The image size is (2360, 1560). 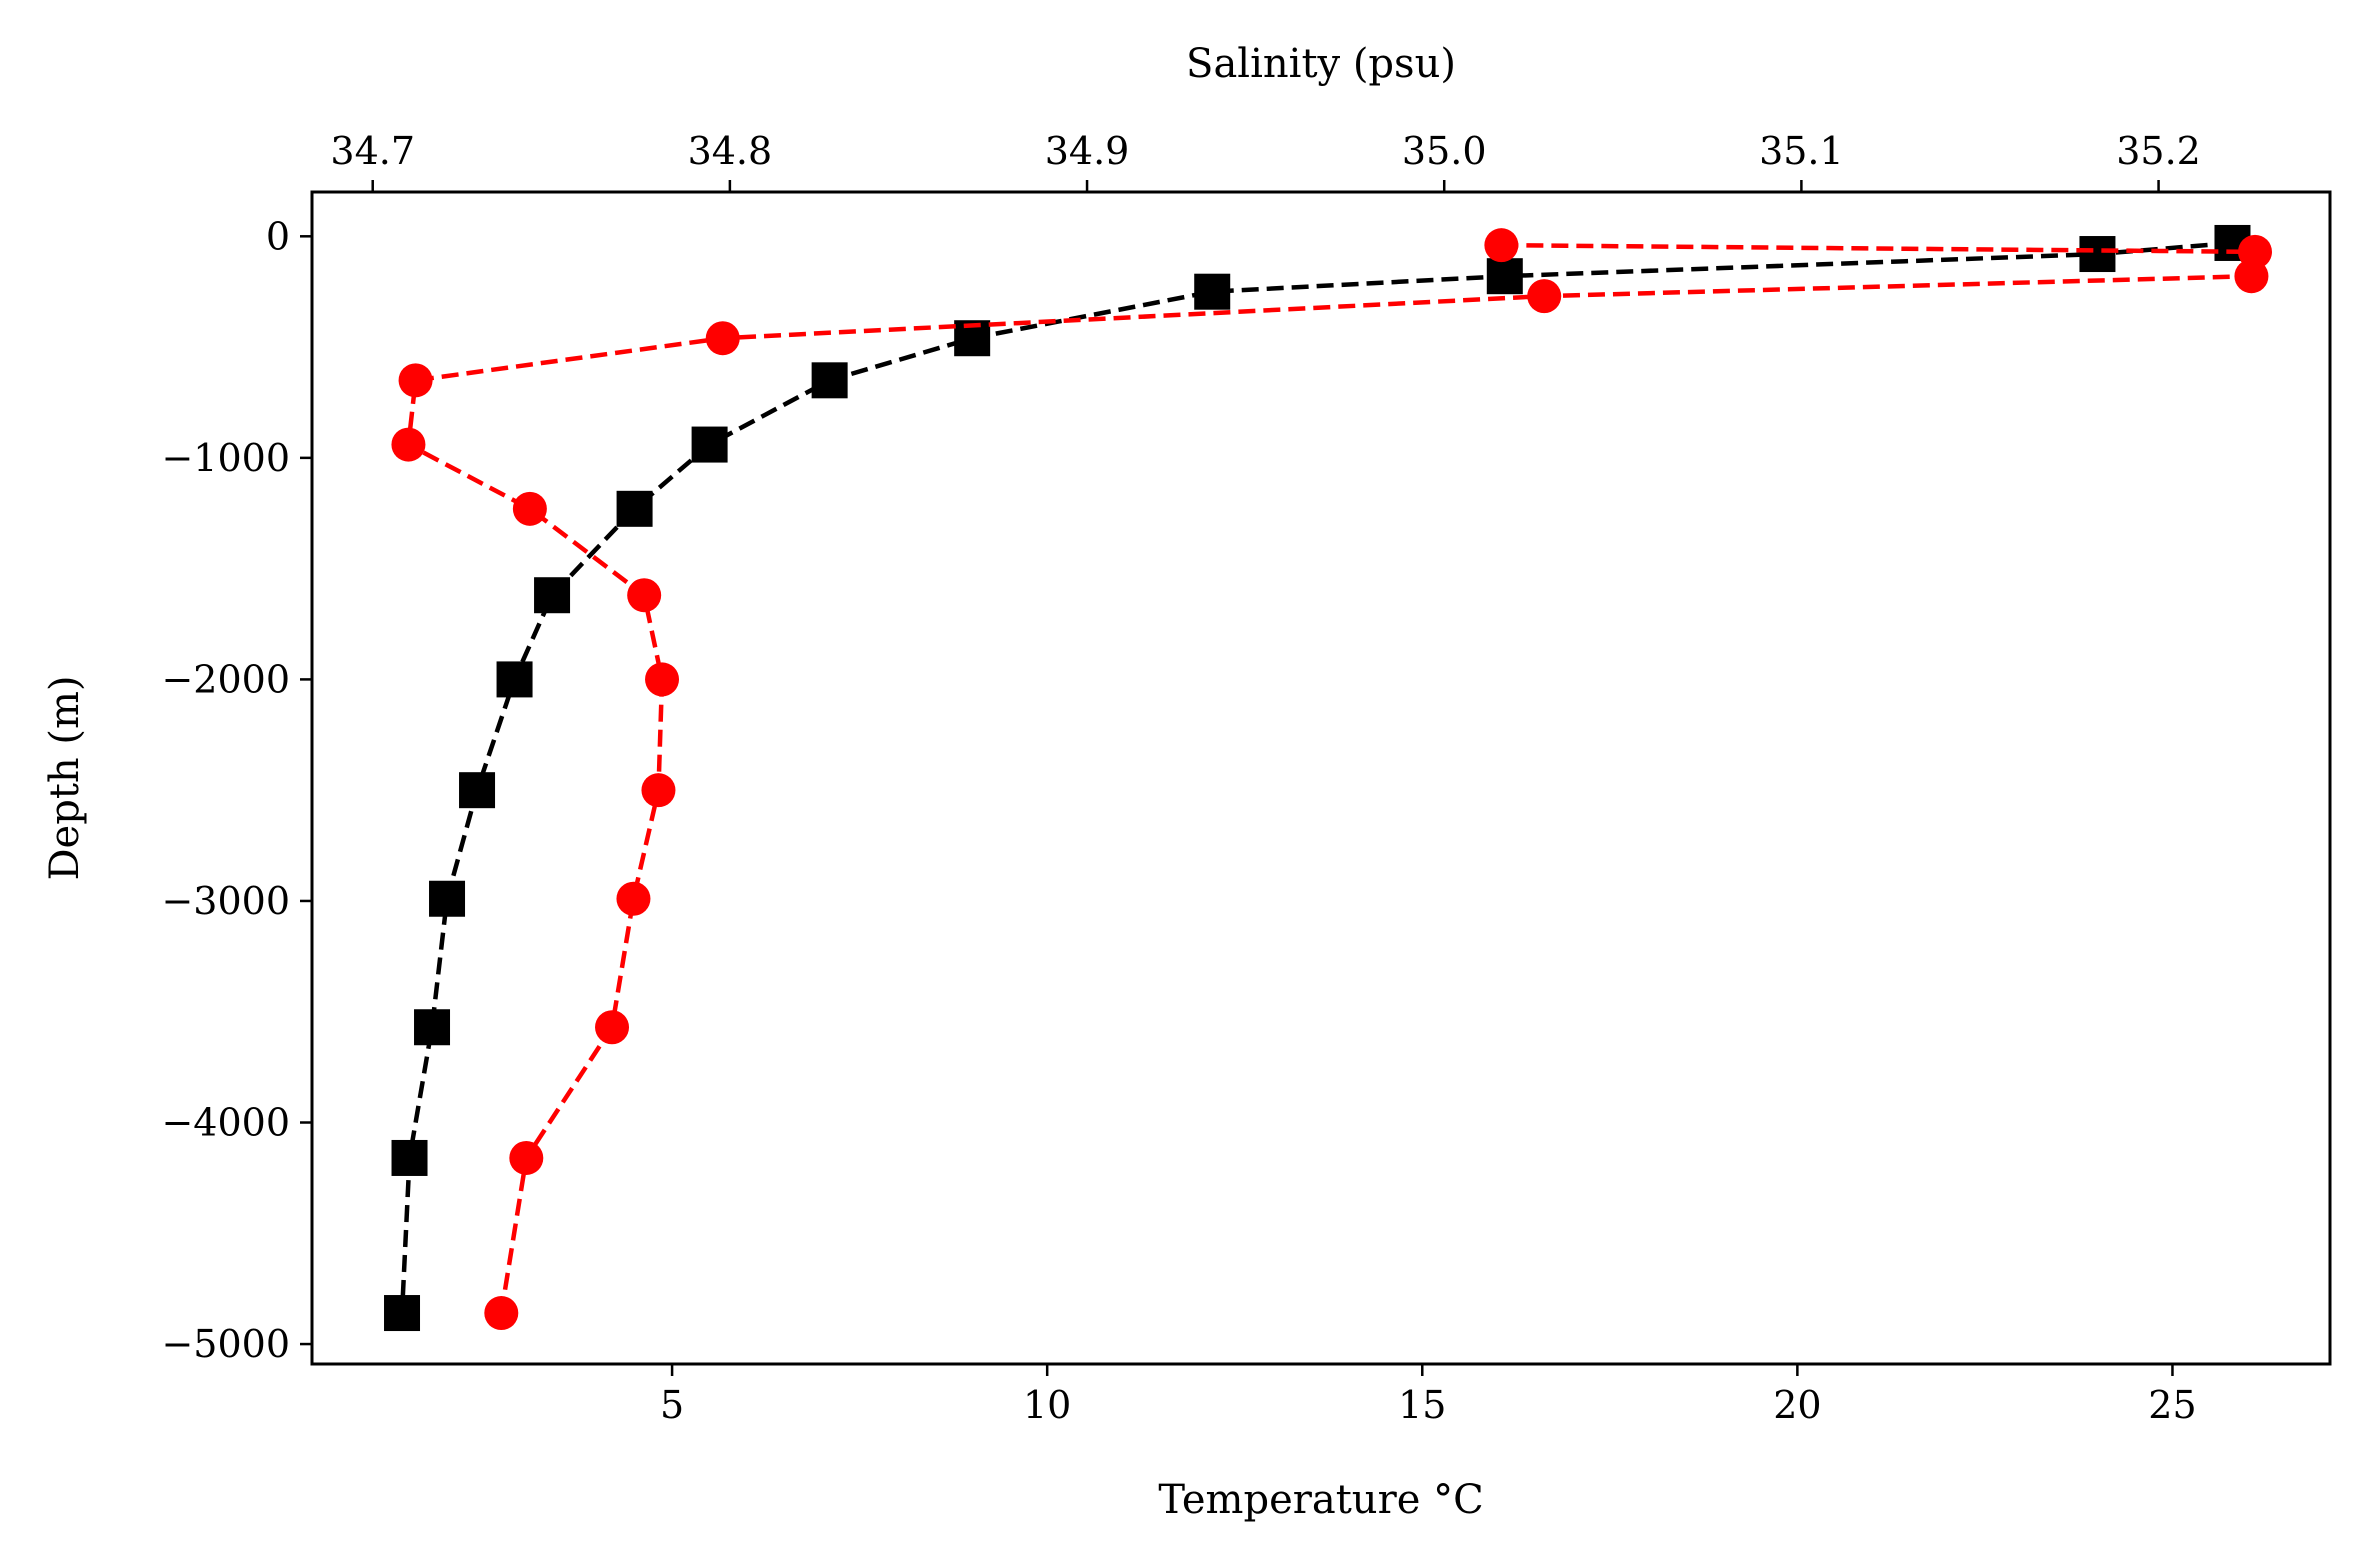 I want to click on y-axis-label: Depth (m), so click(x=65, y=777).